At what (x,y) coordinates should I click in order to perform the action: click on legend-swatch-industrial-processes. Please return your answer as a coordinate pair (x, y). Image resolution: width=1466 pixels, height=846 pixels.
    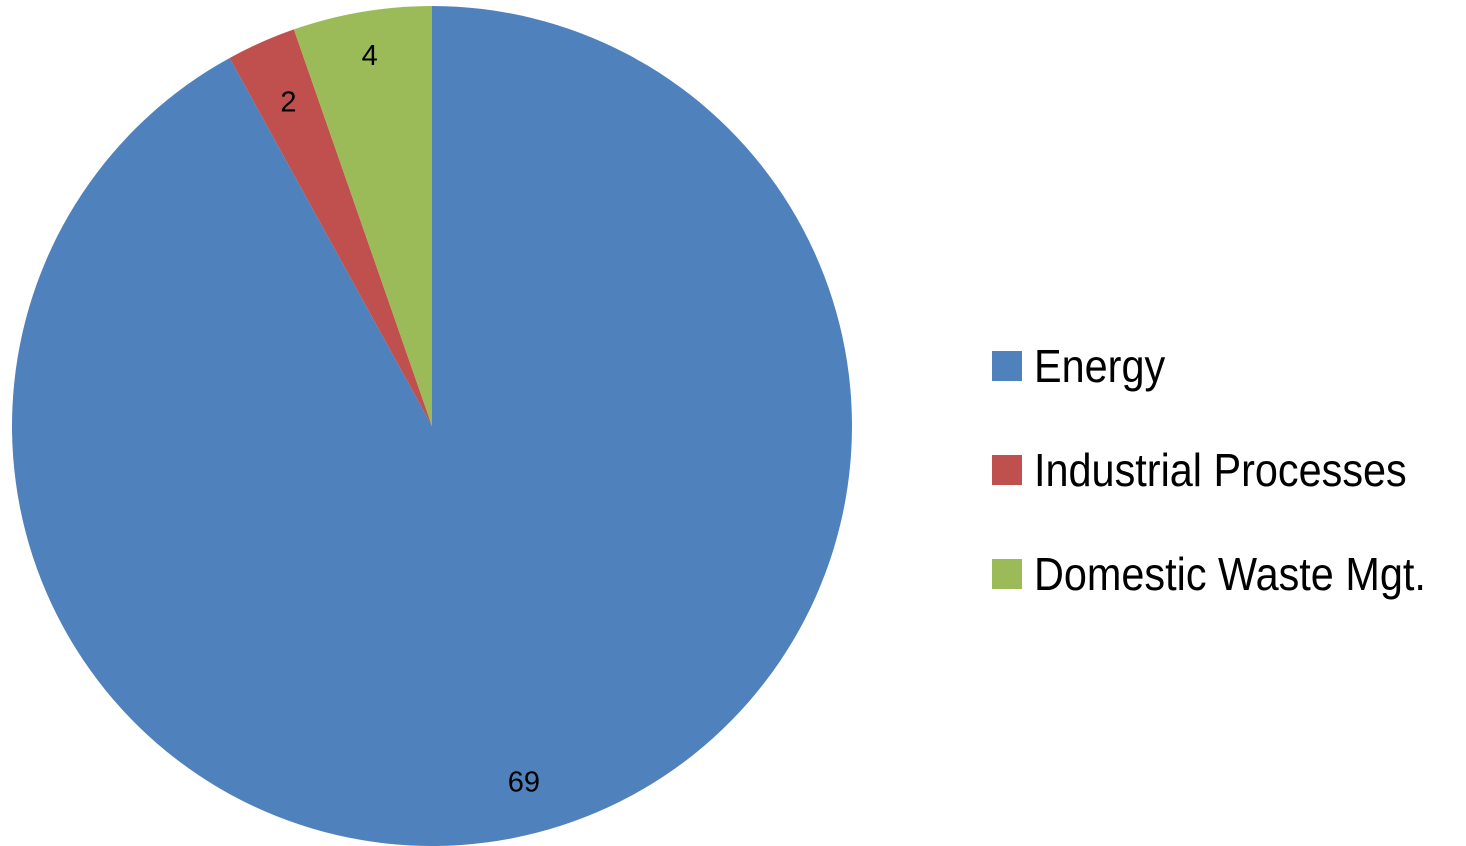
    Looking at the image, I should click on (1007, 470).